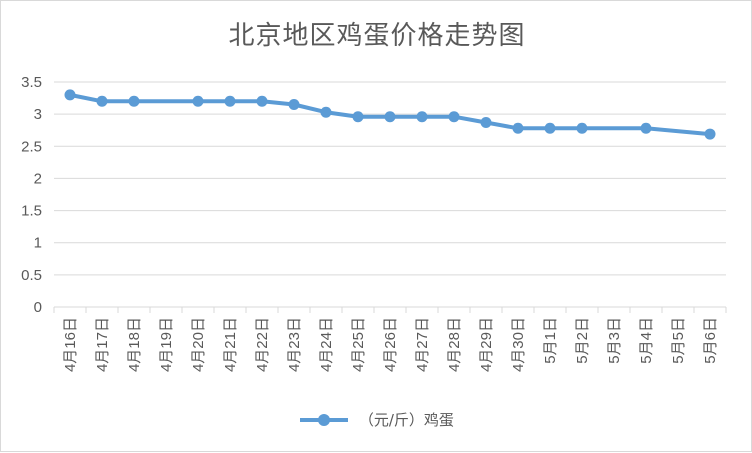 The height and width of the screenshot is (453, 752). I want to click on x-tick-label: 4月30日, so click(518, 344).